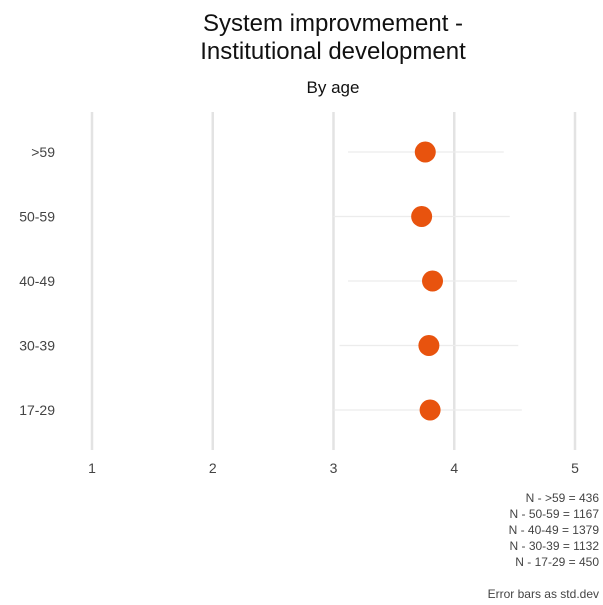 This screenshot has height=605, width=603. Describe the element at coordinates (563, 498) in the screenshot. I see `note-n-over-59: N - >59 = 436` at that location.